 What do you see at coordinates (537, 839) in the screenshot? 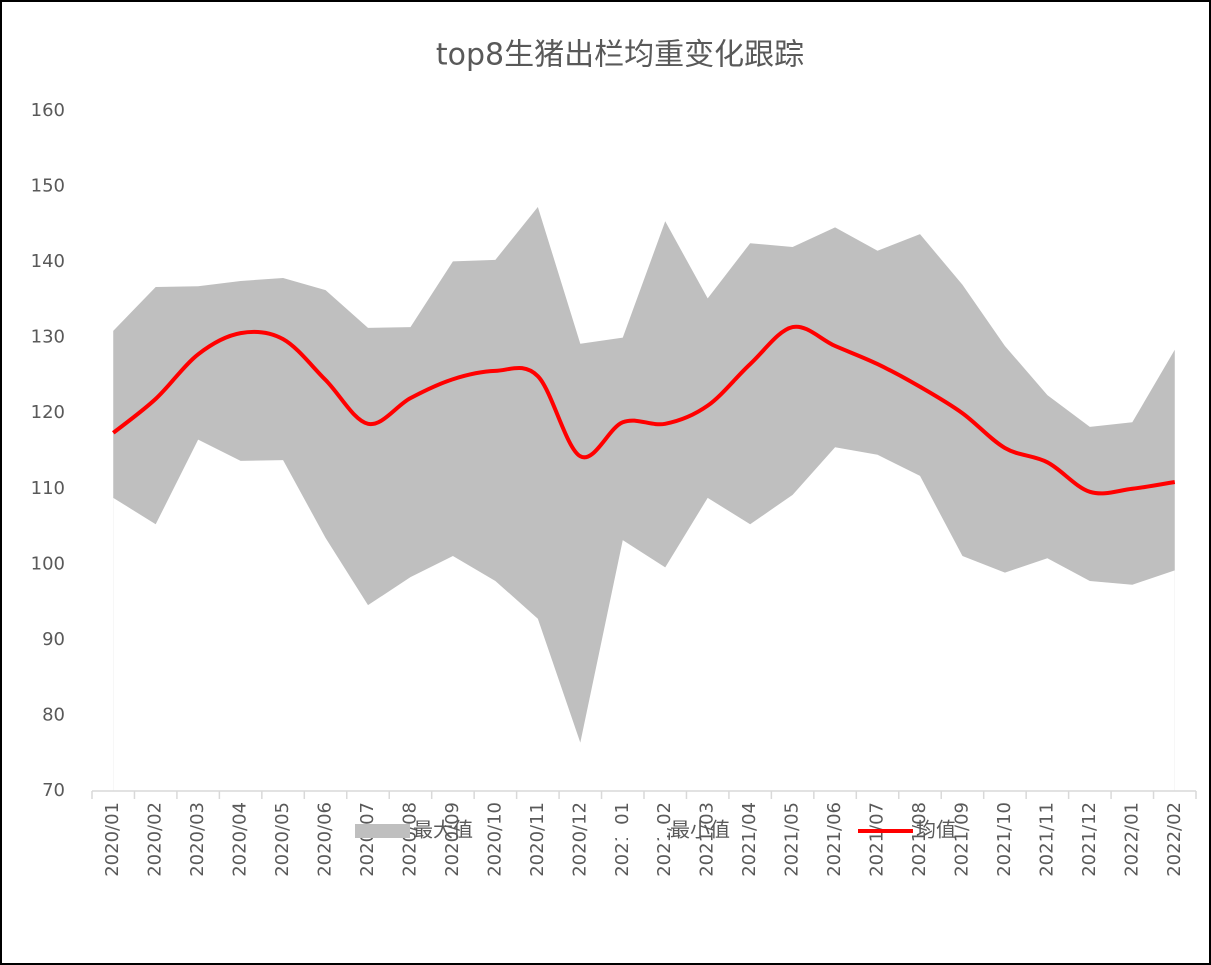
I see `x-tick-label: 2020/11` at bounding box center [537, 839].